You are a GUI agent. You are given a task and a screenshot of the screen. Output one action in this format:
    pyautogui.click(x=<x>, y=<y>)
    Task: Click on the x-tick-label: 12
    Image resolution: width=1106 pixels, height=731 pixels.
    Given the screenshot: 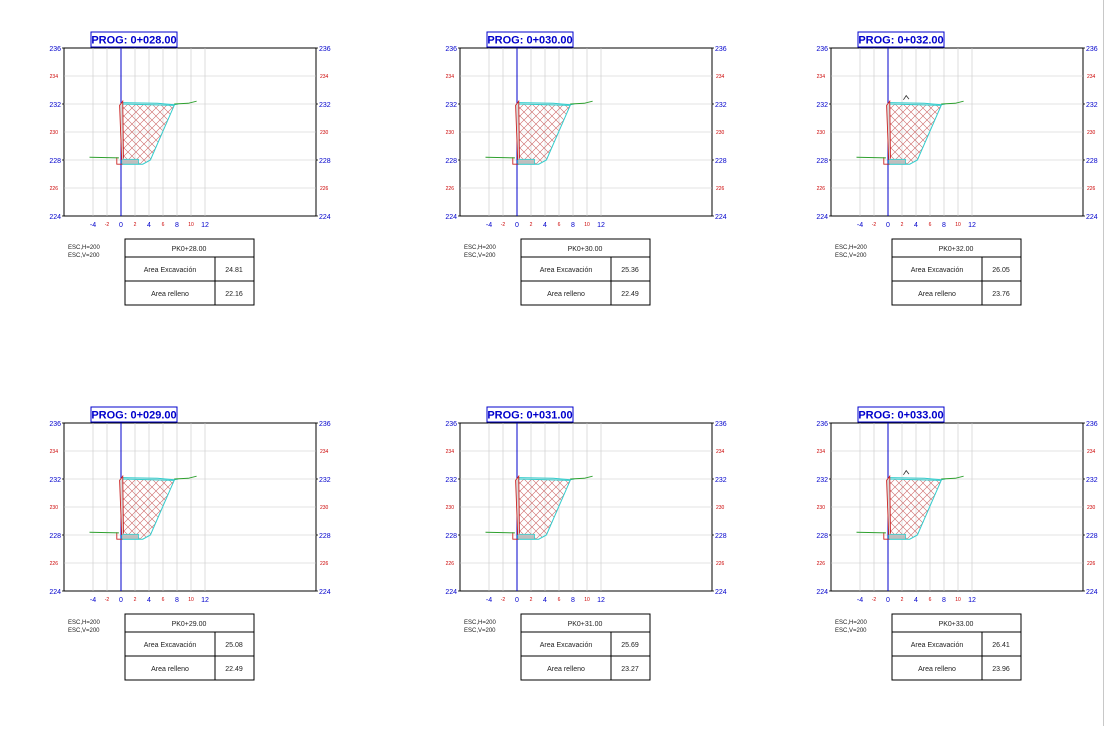 What is the action you would take?
    pyautogui.click(x=601, y=600)
    